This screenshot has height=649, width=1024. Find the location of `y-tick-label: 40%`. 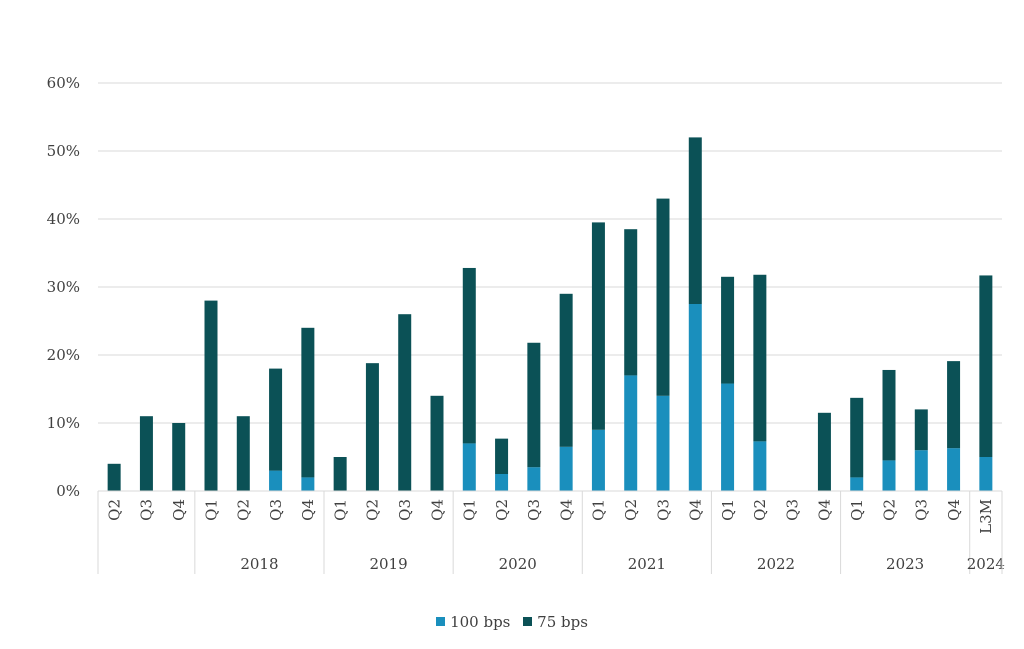

y-tick-label: 40% is located at coordinates (63, 219).